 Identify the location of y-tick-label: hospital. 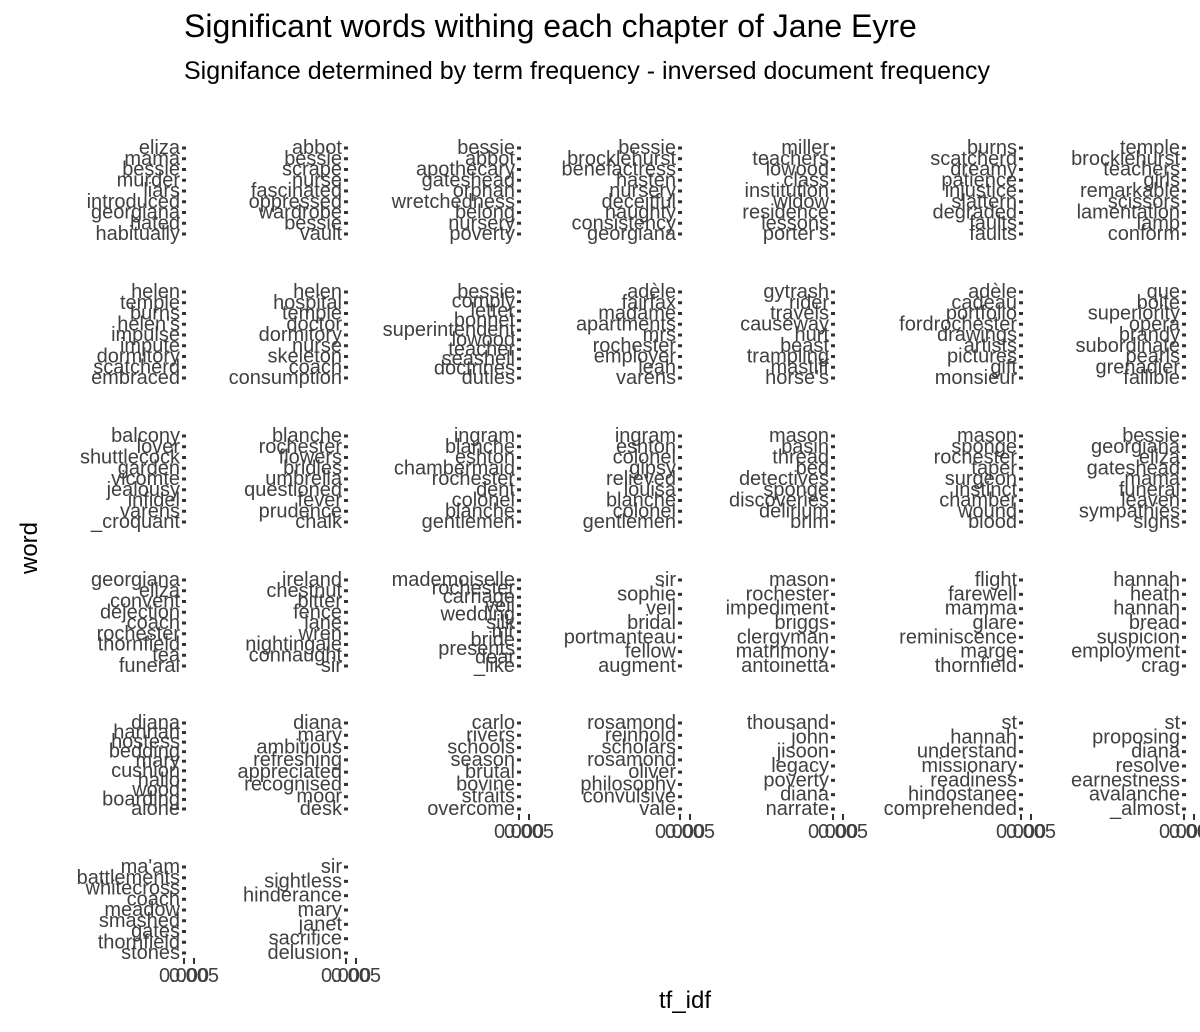
(307, 303).